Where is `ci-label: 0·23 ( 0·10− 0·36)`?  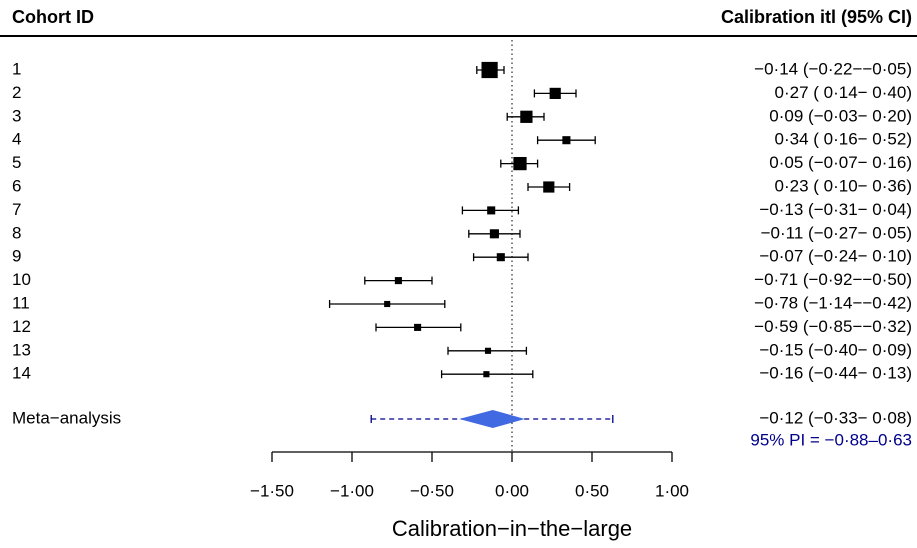
ci-label: 0·23 ( 0·10− 0·36) is located at coordinates (844, 185).